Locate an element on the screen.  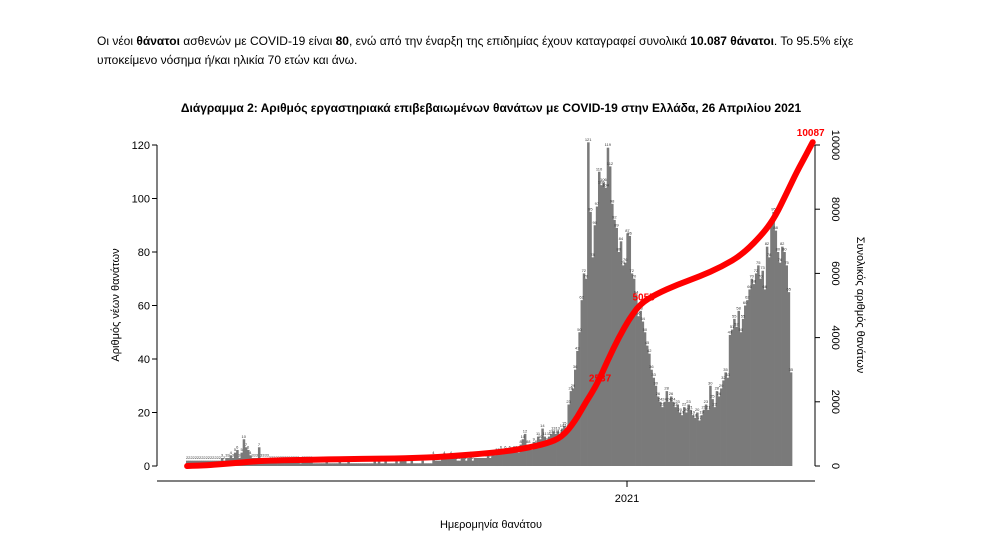
bar-value-label: 75 is located at coordinates (623, 262).